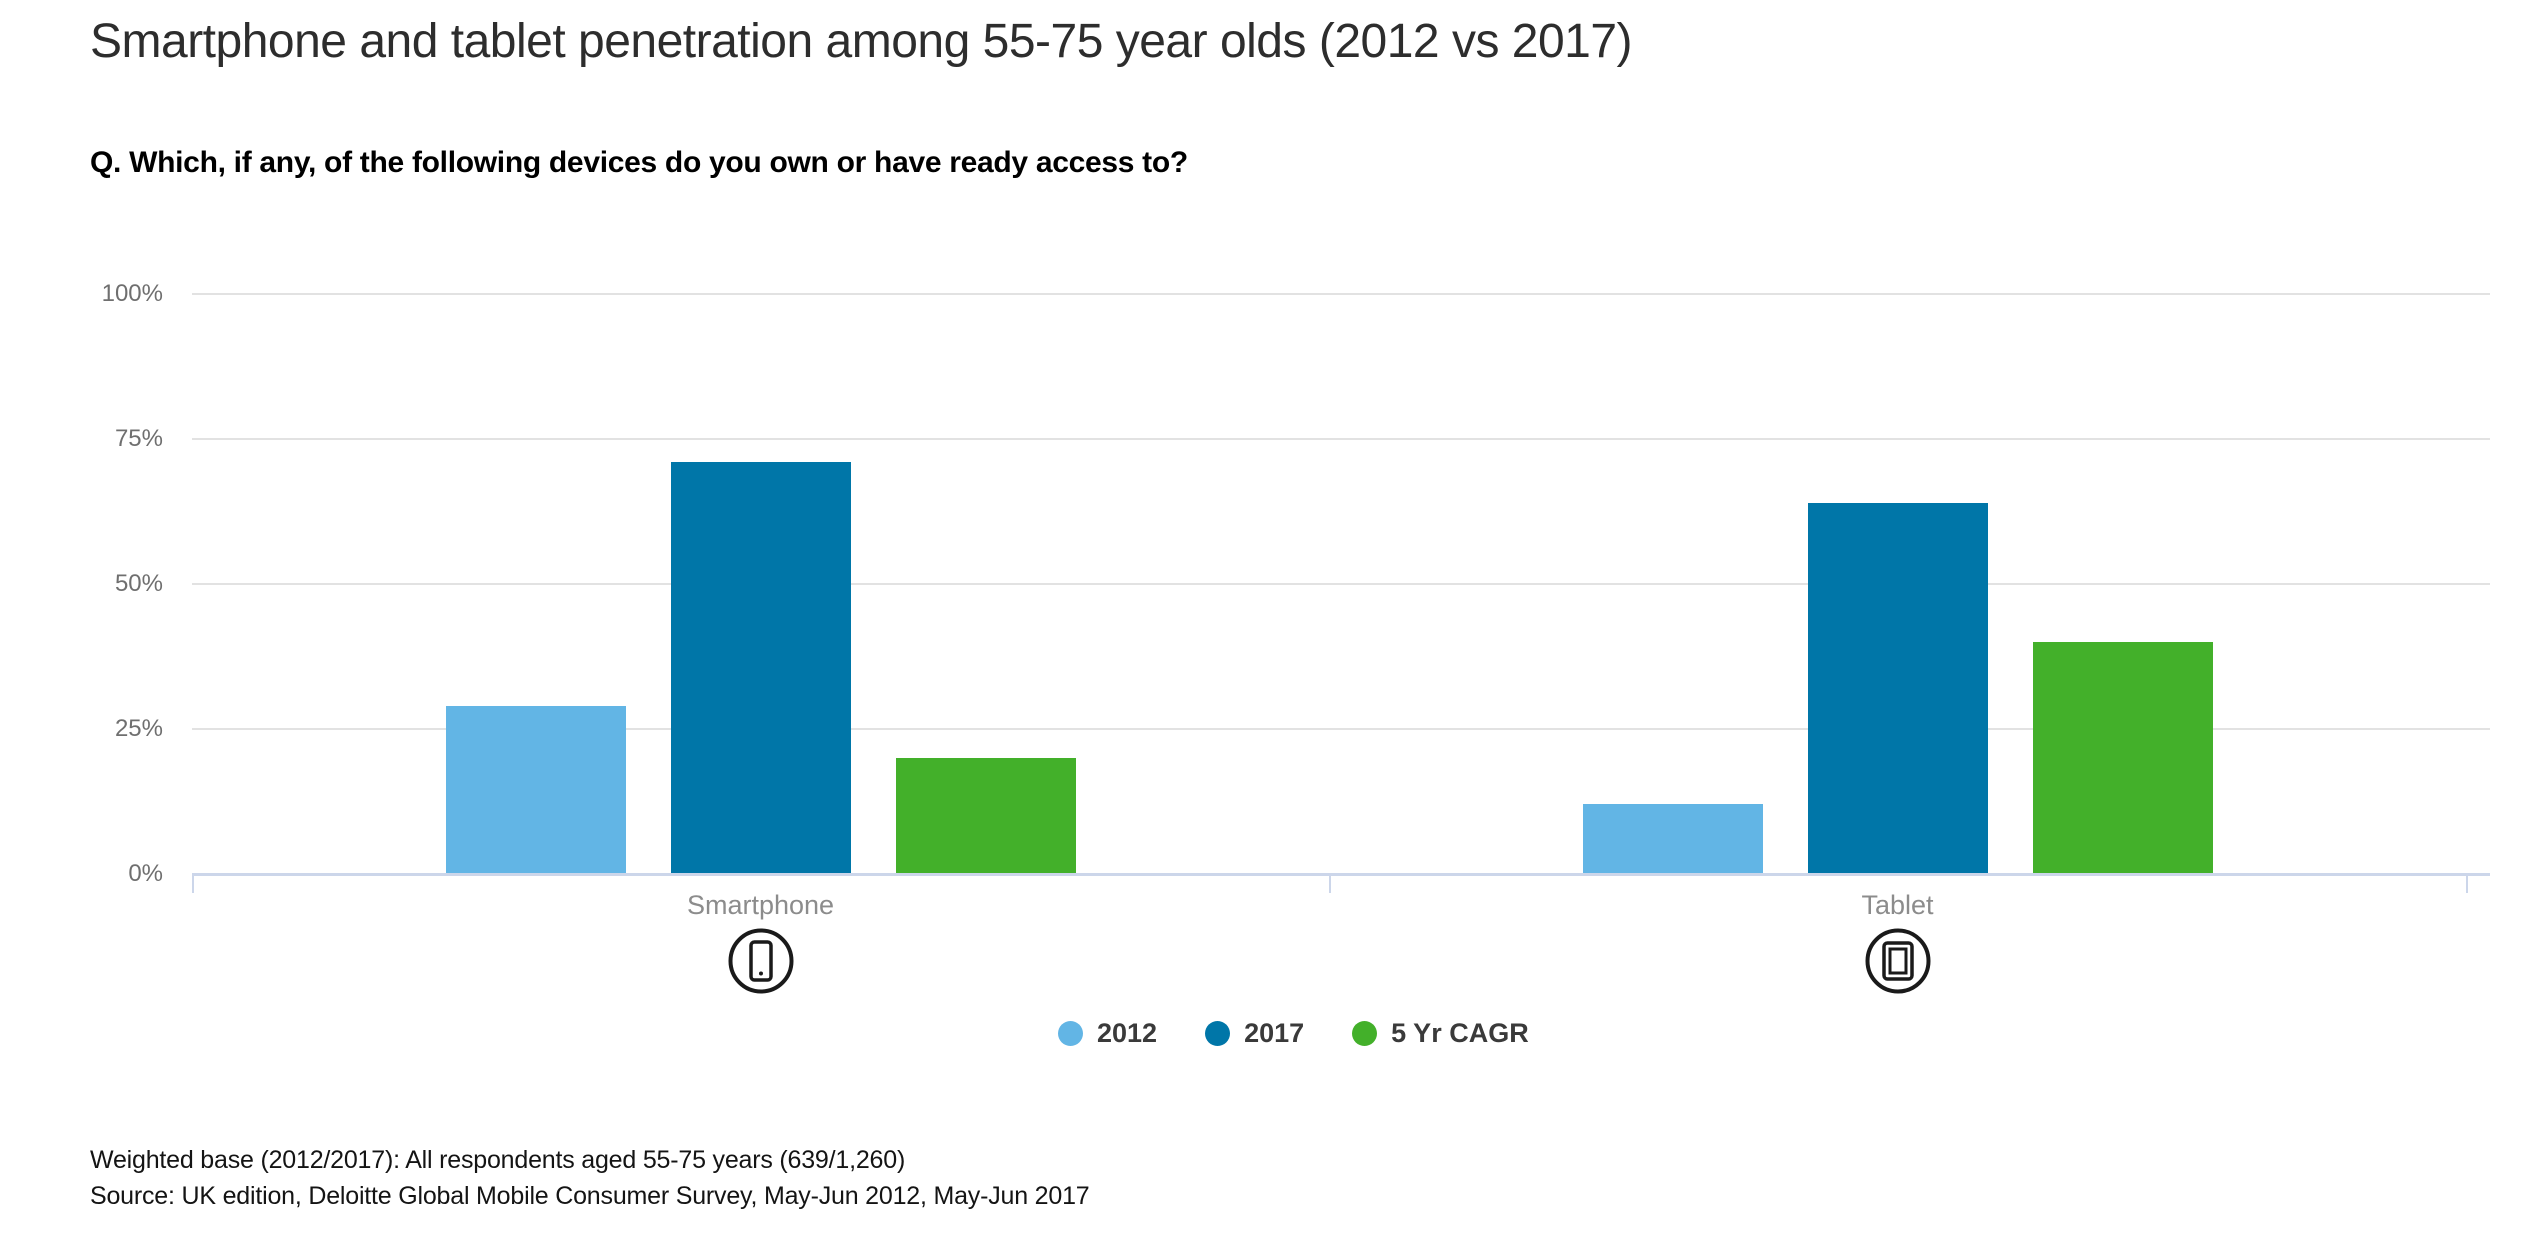 The width and height of the screenshot is (2542, 1251). What do you see at coordinates (985, 816) in the screenshot?
I see `bar-smartphone-5-yr-cagr` at bounding box center [985, 816].